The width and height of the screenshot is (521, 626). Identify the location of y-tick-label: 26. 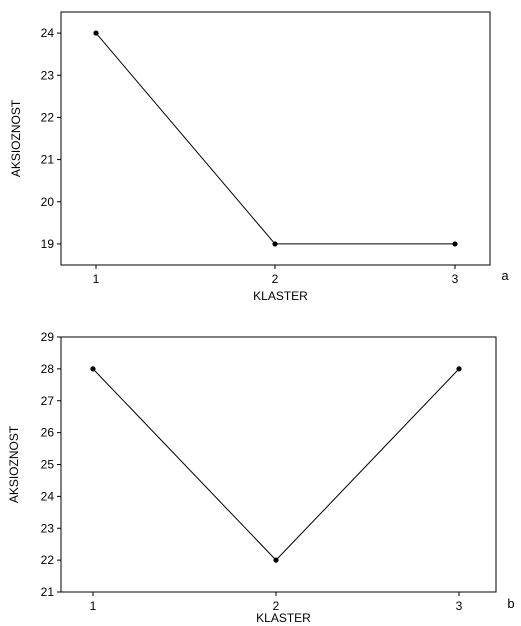
(48, 433).